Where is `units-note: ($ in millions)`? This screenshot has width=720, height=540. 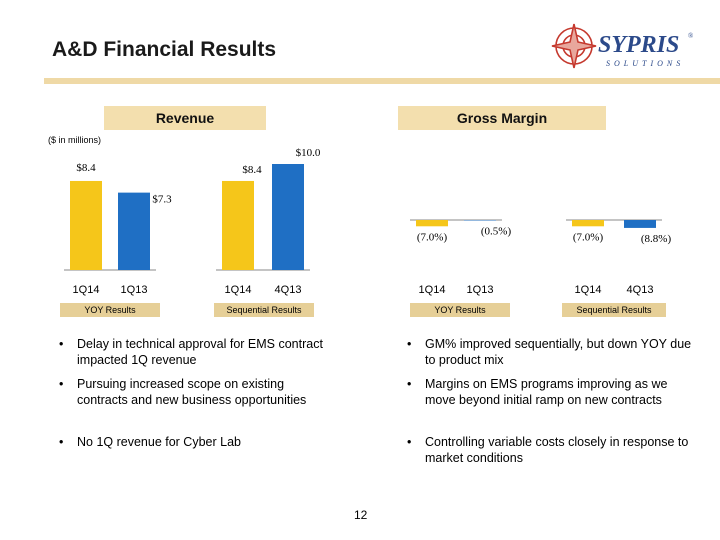 units-note: ($ in millions) is located at coordinates (75, 140).